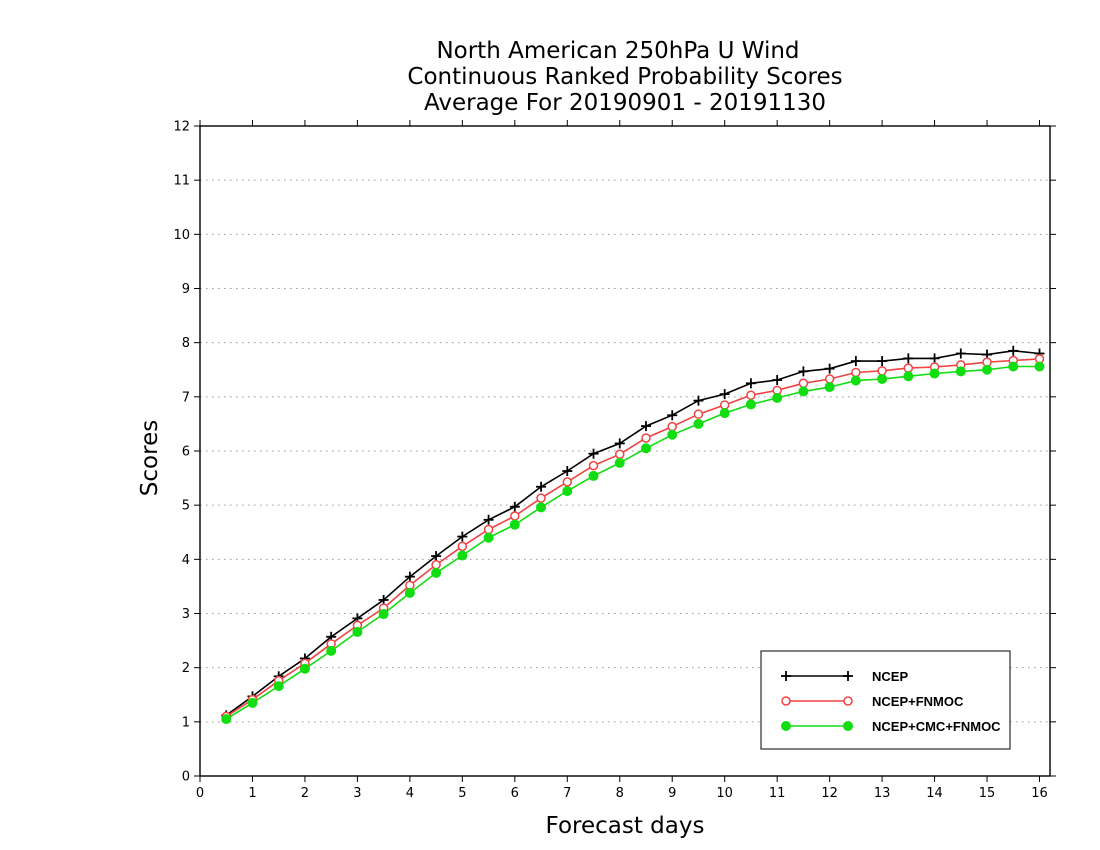 This screenshot has width=1100, height=850. What do you see at coordinates (625, 826) in the screenshot?
I see `x-axis-label: Forecast days` at bounding box center [625, 826].